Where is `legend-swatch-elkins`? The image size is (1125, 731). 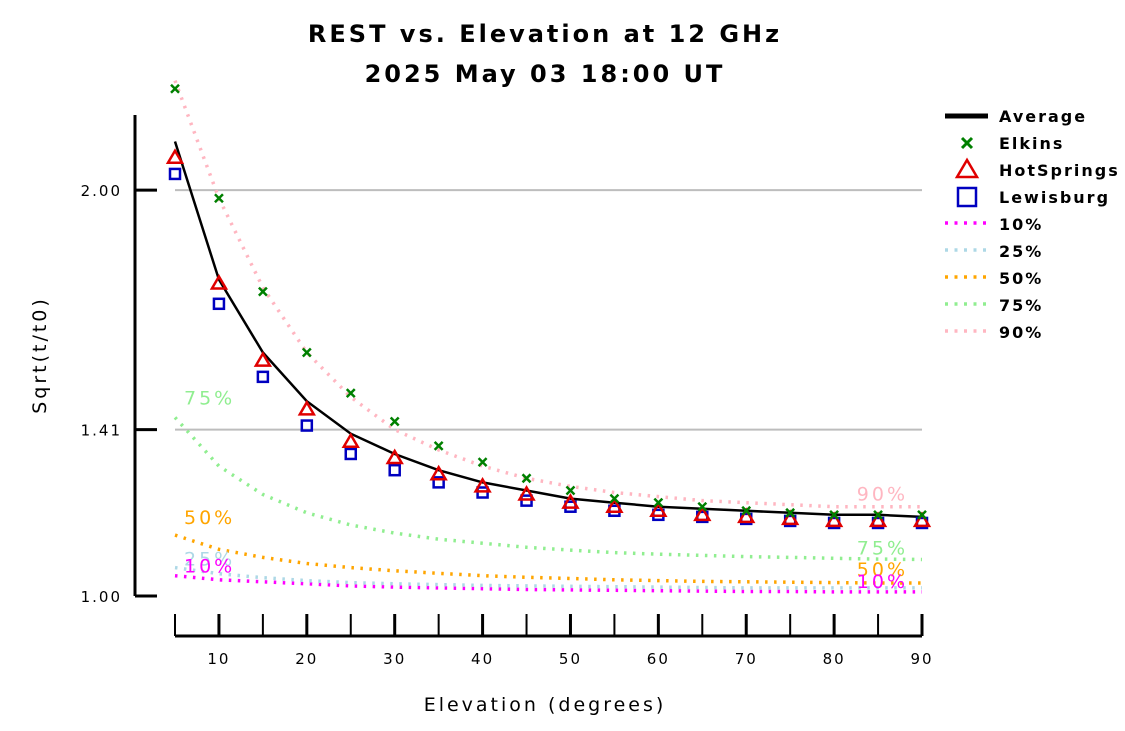
legend-swatch-elkins is located at coordinates (967, 143).